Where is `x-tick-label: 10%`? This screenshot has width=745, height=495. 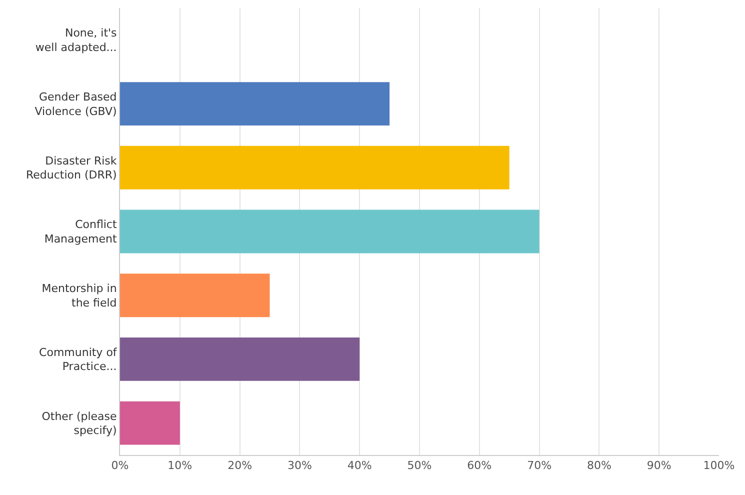 x-tick-label: 10% is located at coordinates (180, 465).